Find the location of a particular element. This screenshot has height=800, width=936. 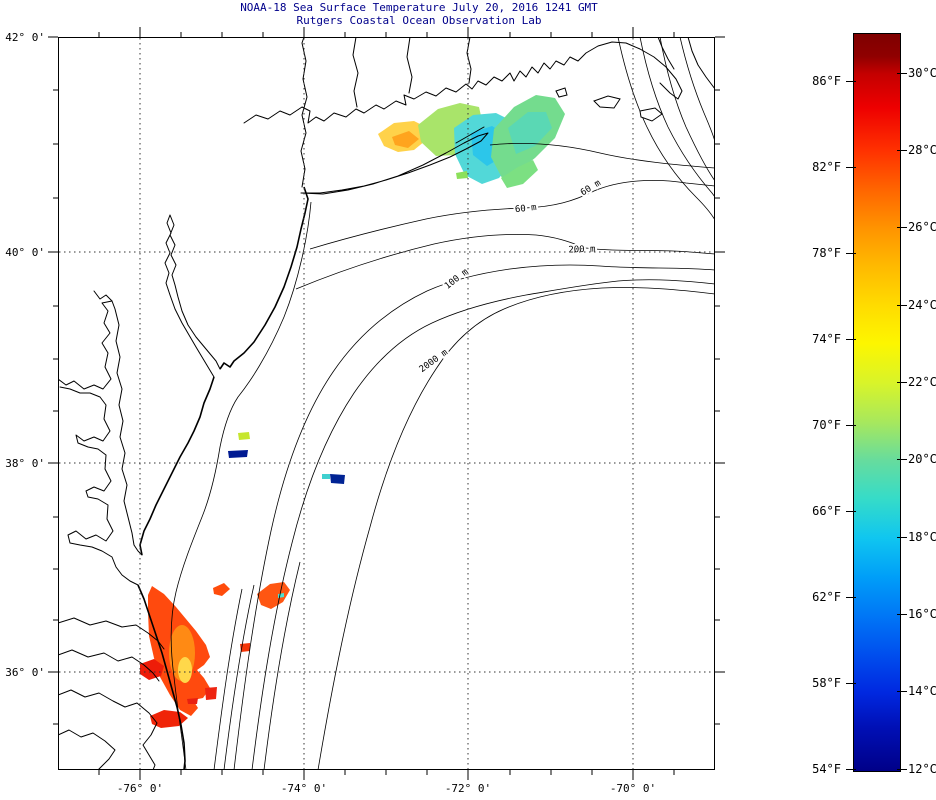

colorbar-fahrenheit-label: 54°F is located at coordinates (826, 769).